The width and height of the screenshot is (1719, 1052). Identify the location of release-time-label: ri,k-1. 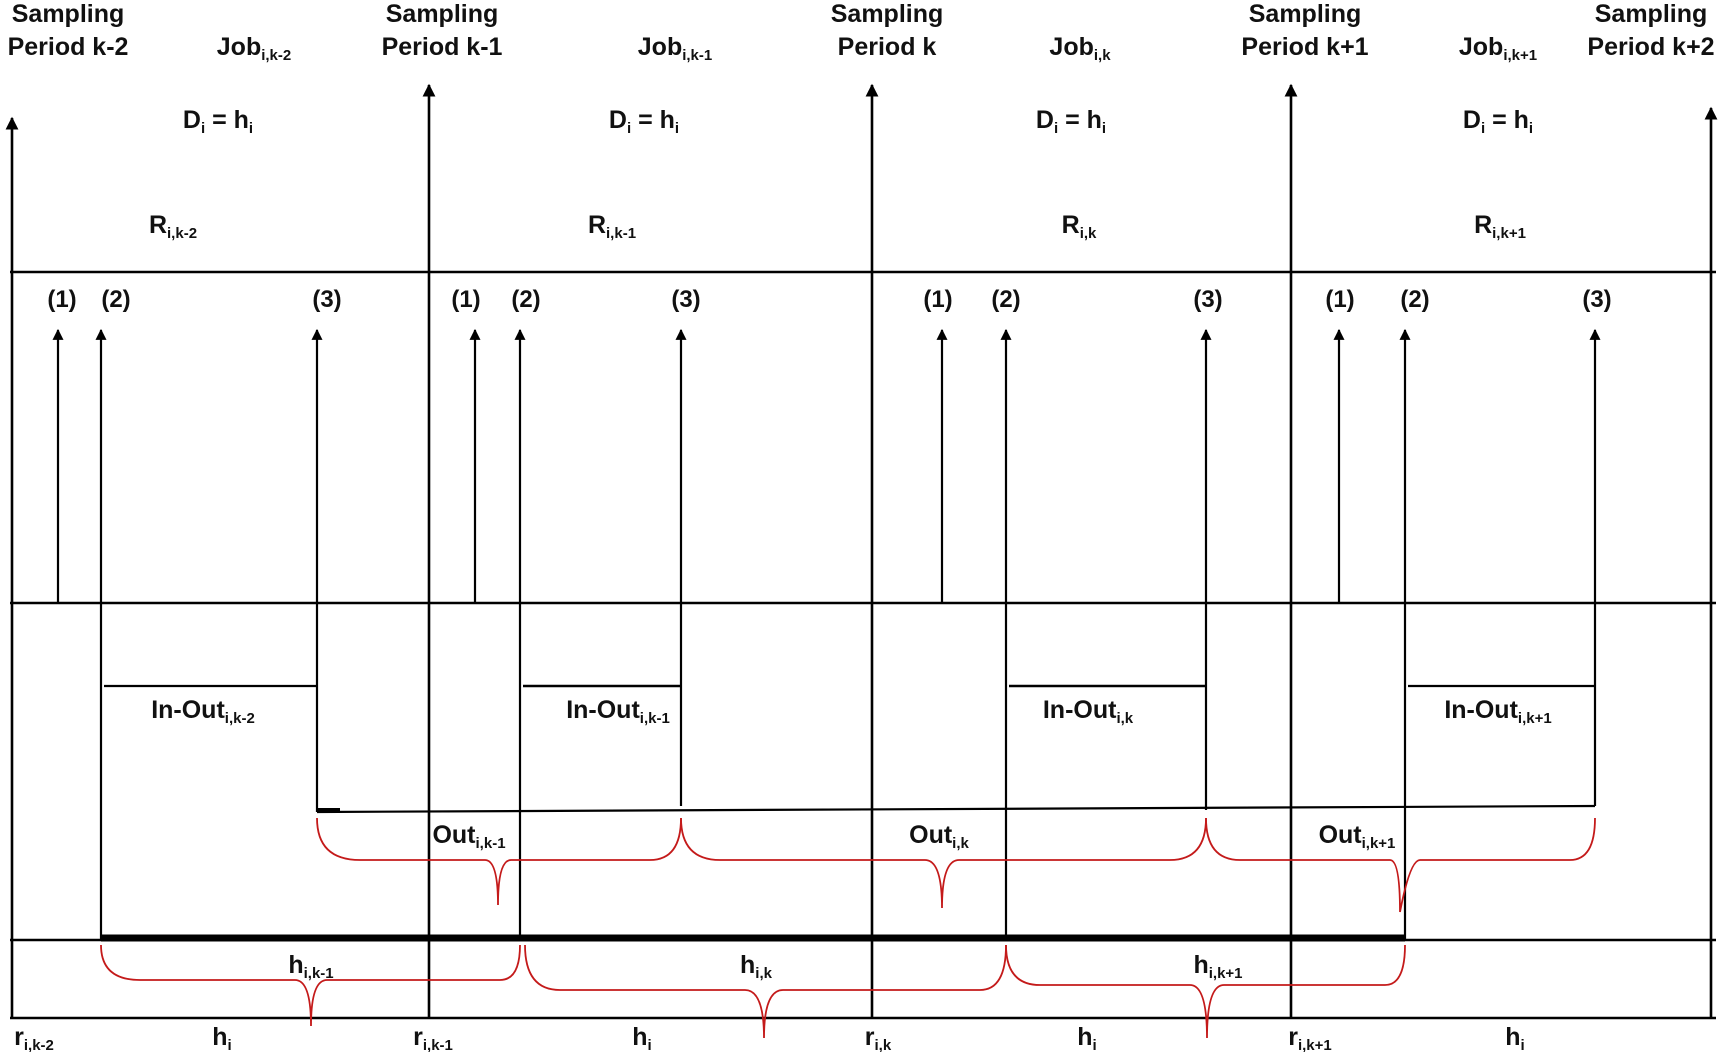
(433, 1037).